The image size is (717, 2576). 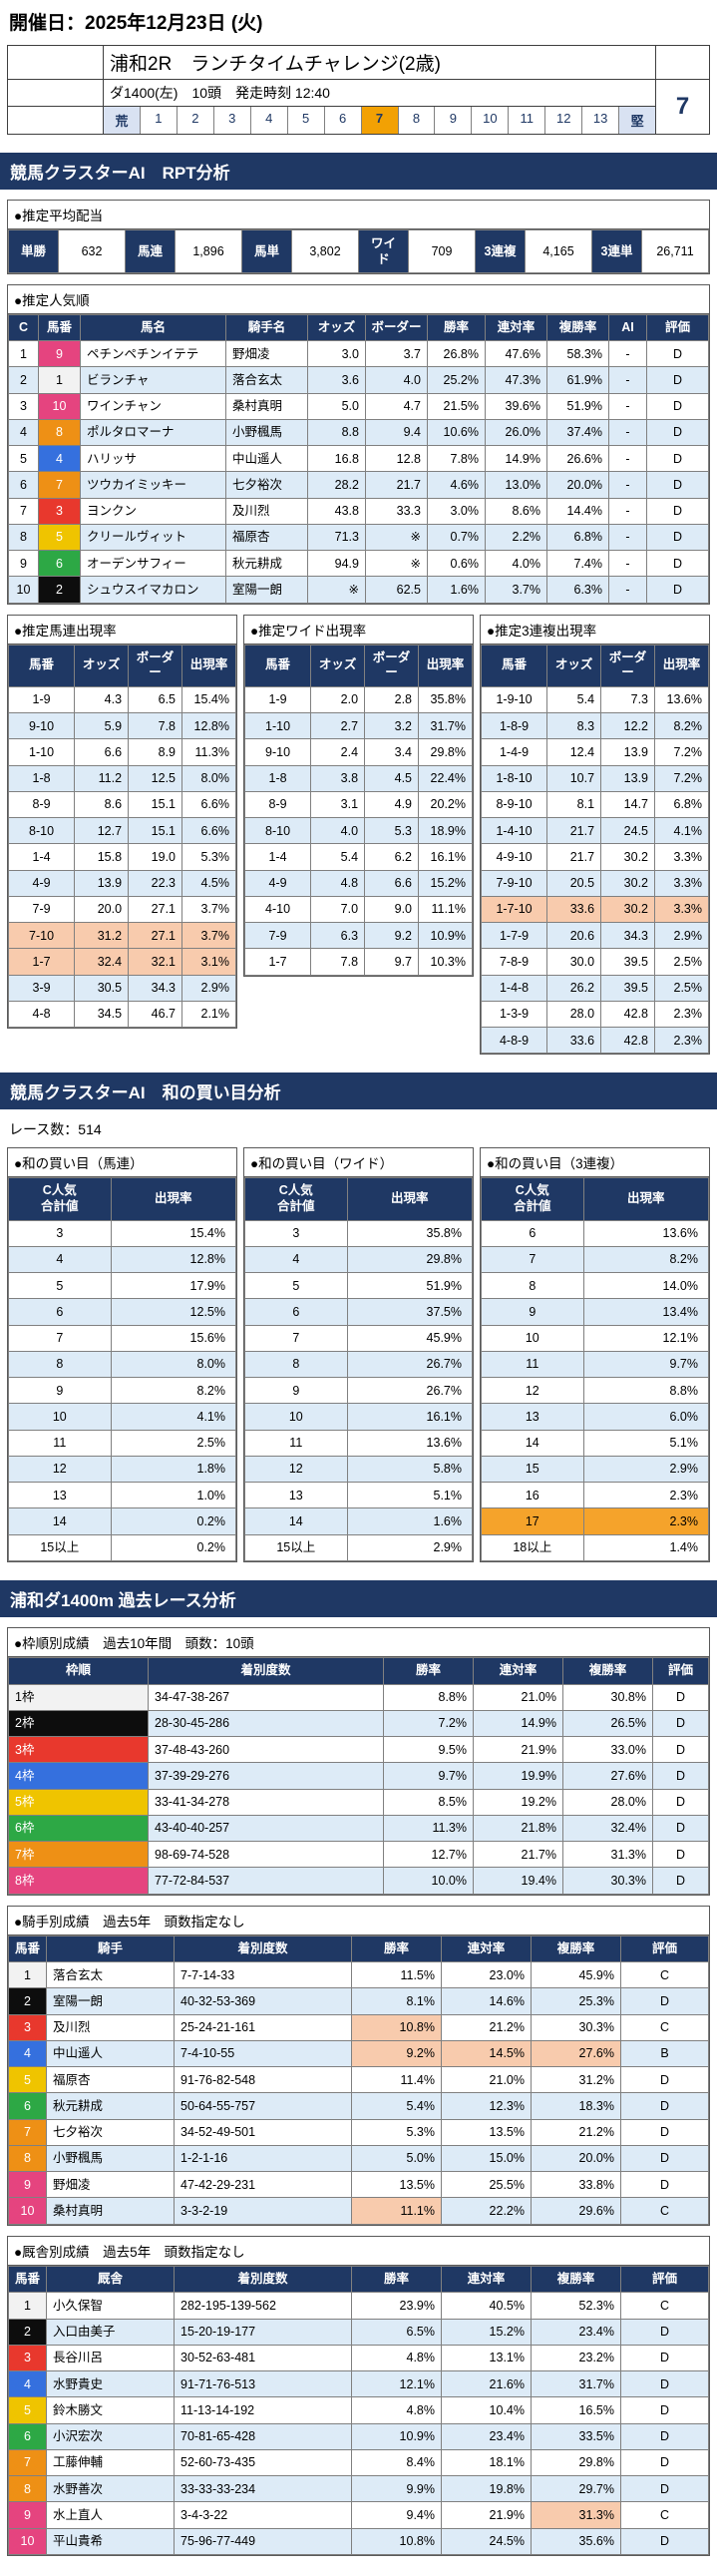 What do you see at coordinates (277, 752) in the screenshot?
I see `cell: 9-10` at bounding box center [277, 752].